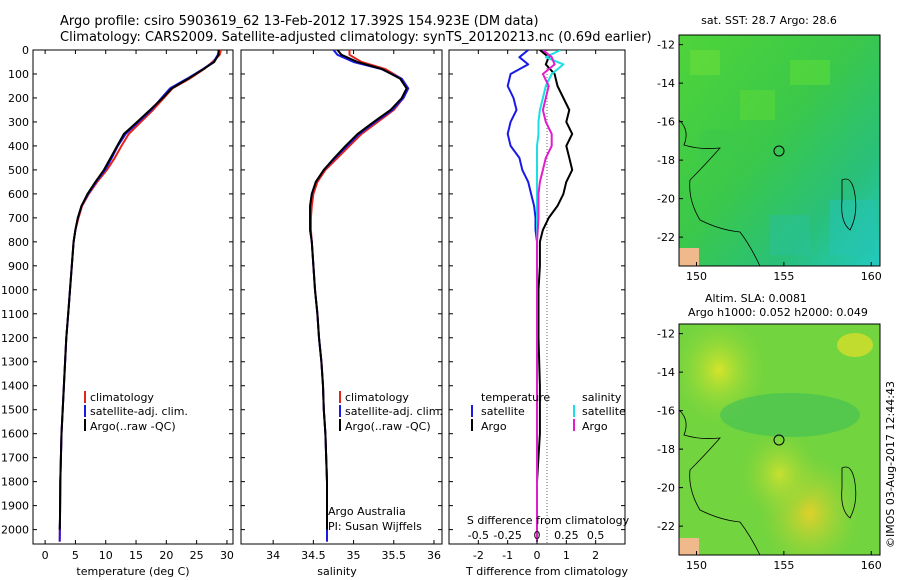  Describe the element at coordinates (132, 571) in the screenshot. I see `temperature-xlabel: temperature (deg C)` at that location.